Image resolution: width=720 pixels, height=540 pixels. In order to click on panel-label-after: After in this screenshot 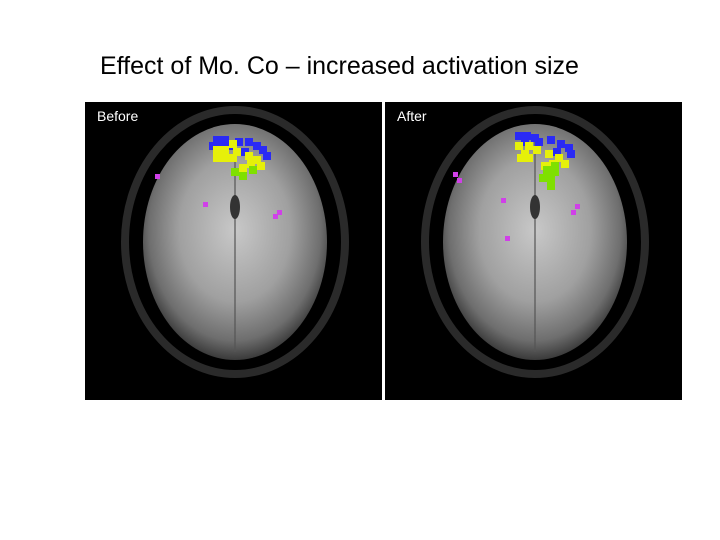, I will do `click(412, 116)`.